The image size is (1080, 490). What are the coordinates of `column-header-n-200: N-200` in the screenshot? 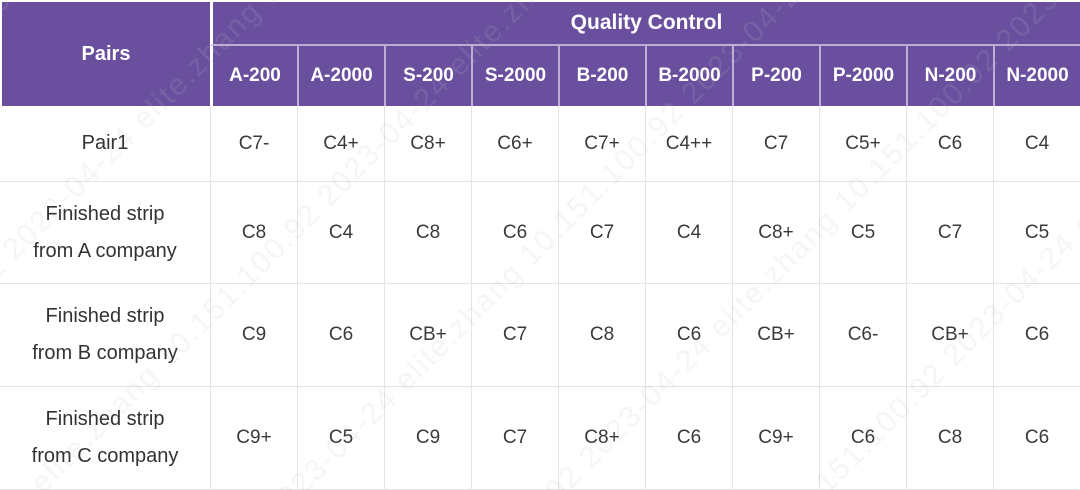 It's located at (949, 76).